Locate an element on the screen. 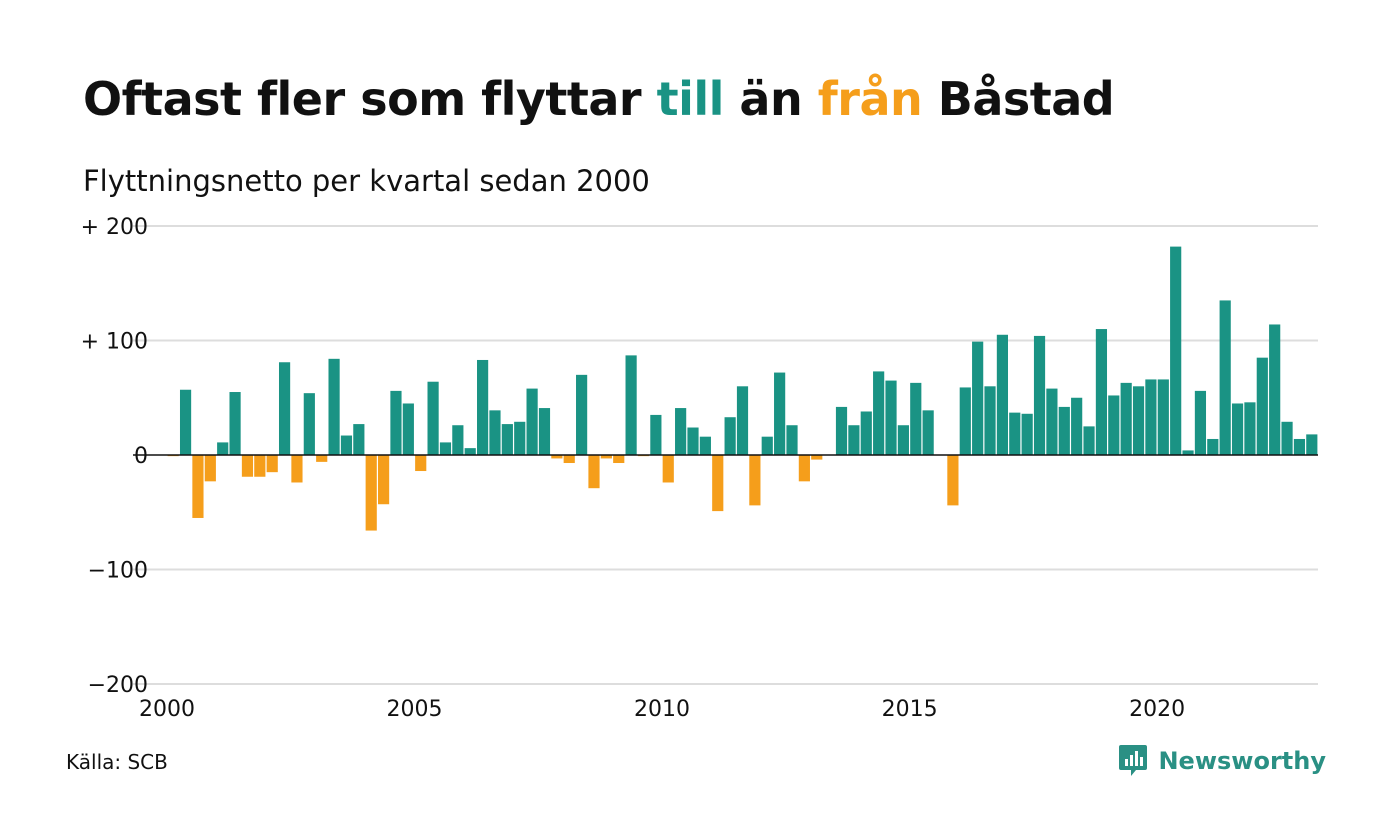  title-part-2: än is located at coordinates (770, 99).